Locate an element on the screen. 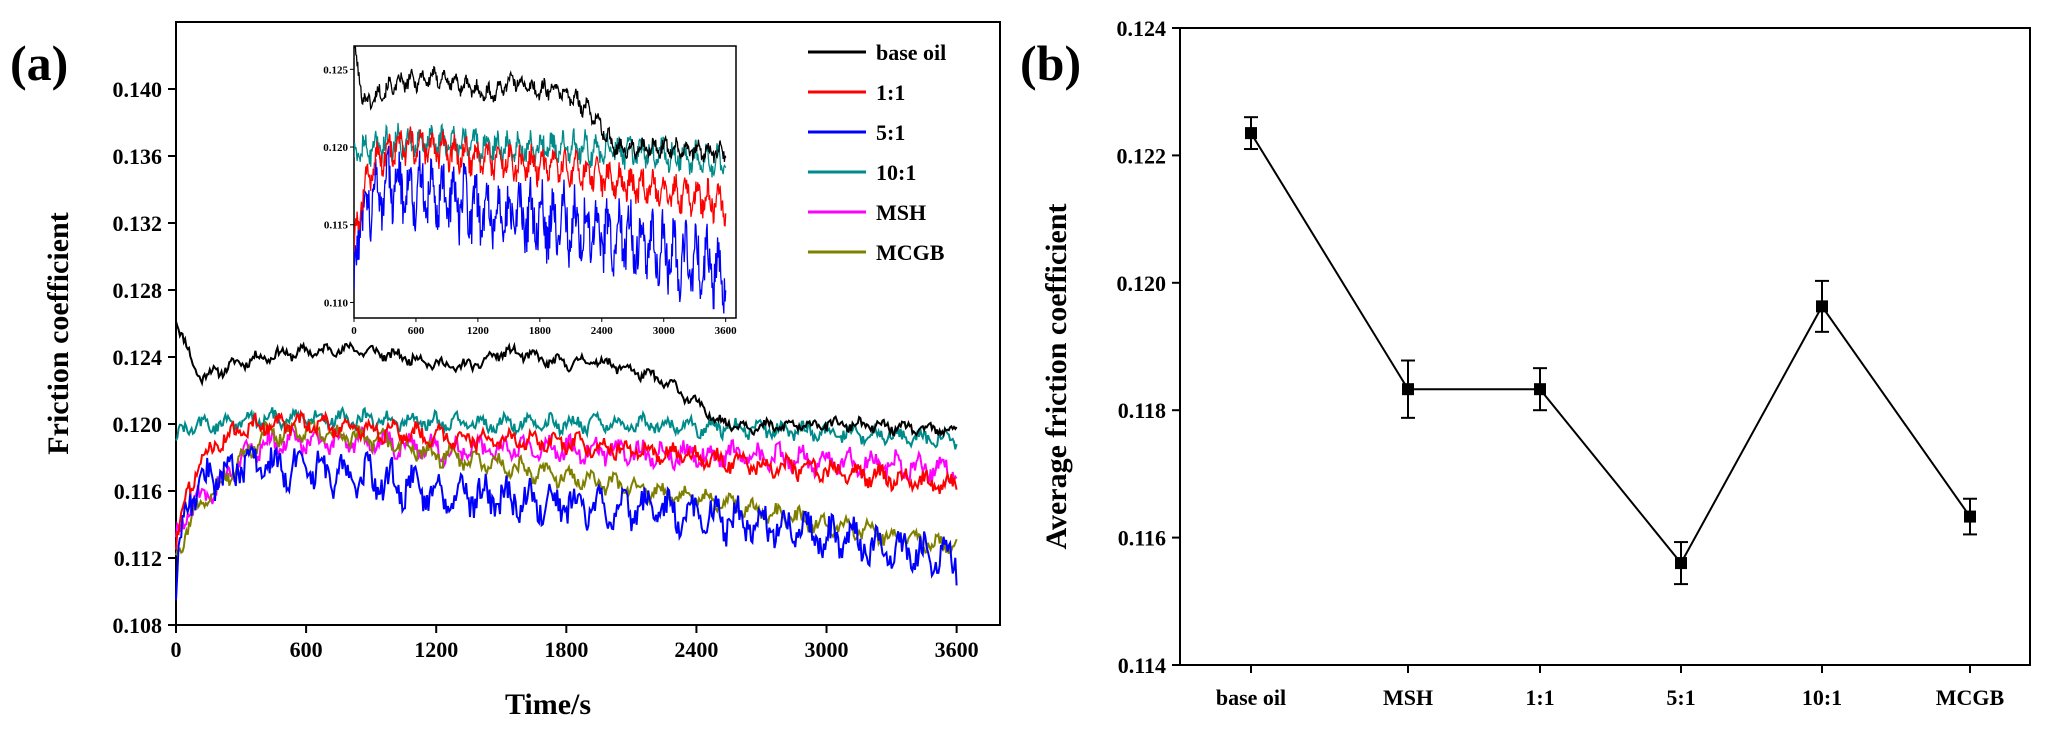 The image size is (2058, 741). x-tick-label: 10:1 is located at coordinates (1822, 697).